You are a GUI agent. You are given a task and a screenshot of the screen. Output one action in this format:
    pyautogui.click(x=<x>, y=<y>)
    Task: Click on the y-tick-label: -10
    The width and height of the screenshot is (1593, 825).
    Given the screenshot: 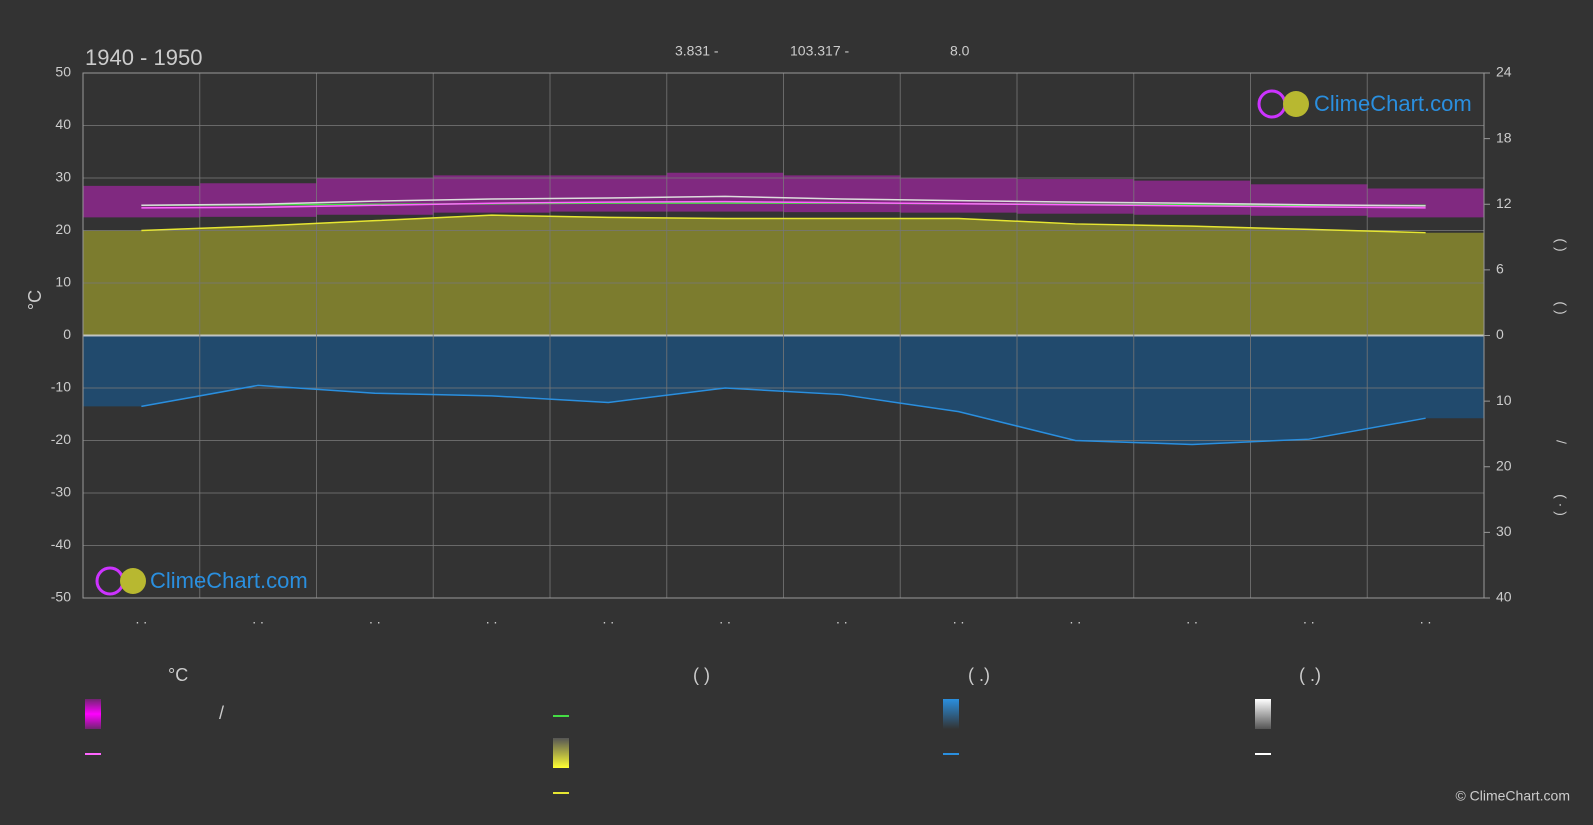 What is the action you would take?
    pyautogui.click(x=61, y=387)
    